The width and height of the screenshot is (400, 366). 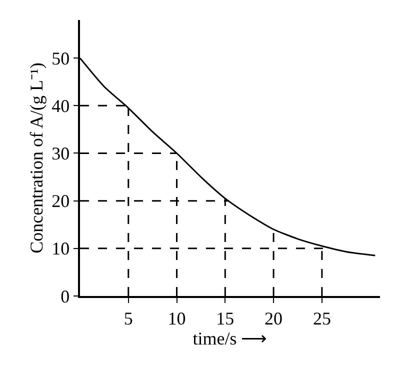 What do you see at coordinates (61, 154) in the screenshot?
I see `y-tick-label: 30` at bounding box center [61, 154].